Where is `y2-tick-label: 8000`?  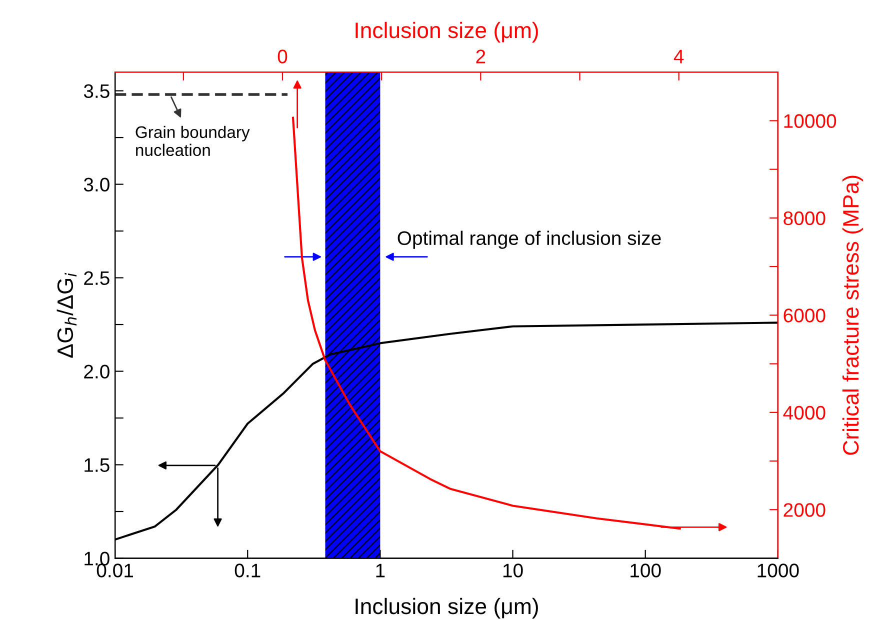 y2-tick-label: 8000 is located at coordinates (805, 218).